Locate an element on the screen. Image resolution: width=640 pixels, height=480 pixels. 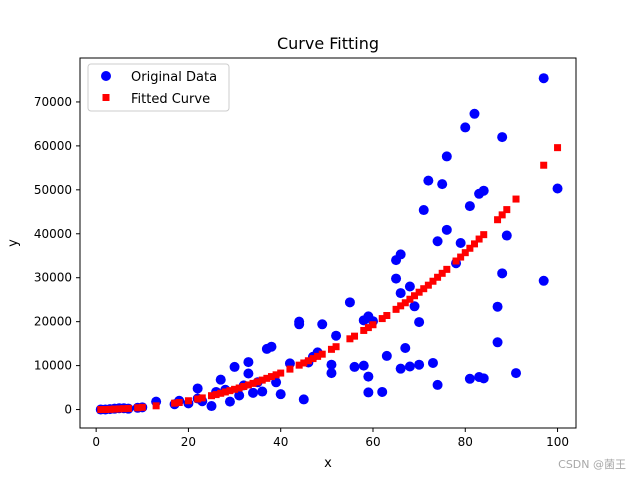
legend-label-original-data: Original Data is located at coordinates (174, 77).